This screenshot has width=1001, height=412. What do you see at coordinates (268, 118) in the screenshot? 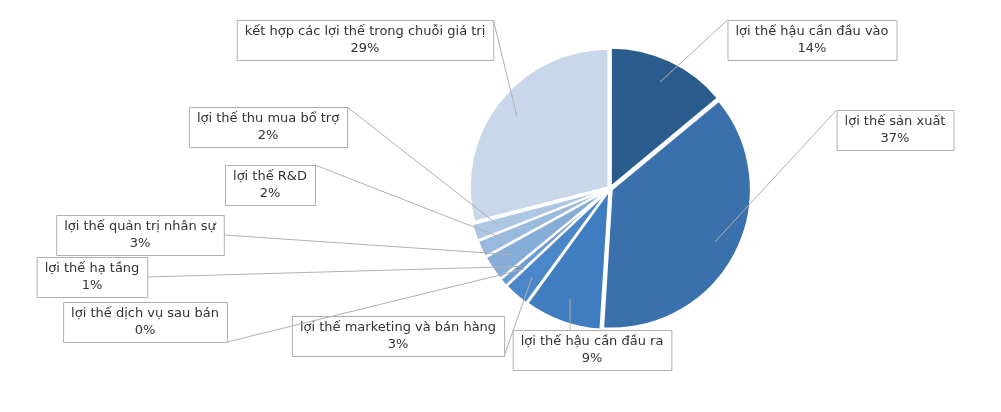
I see `slice-label: lợi thế thu mua bổ trợ` at bounding box center [268, 118].